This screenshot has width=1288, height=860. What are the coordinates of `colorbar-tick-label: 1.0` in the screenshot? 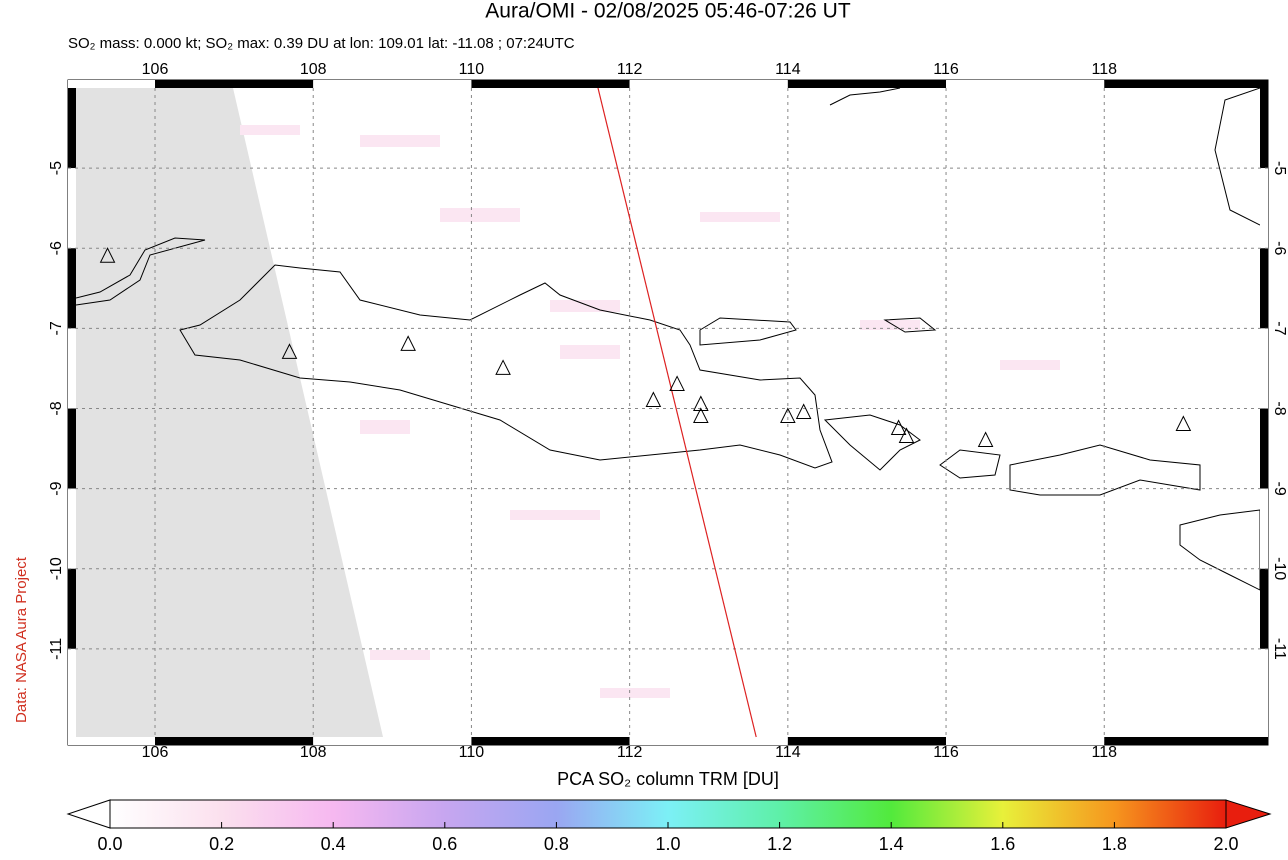 It's located at (667, 844).